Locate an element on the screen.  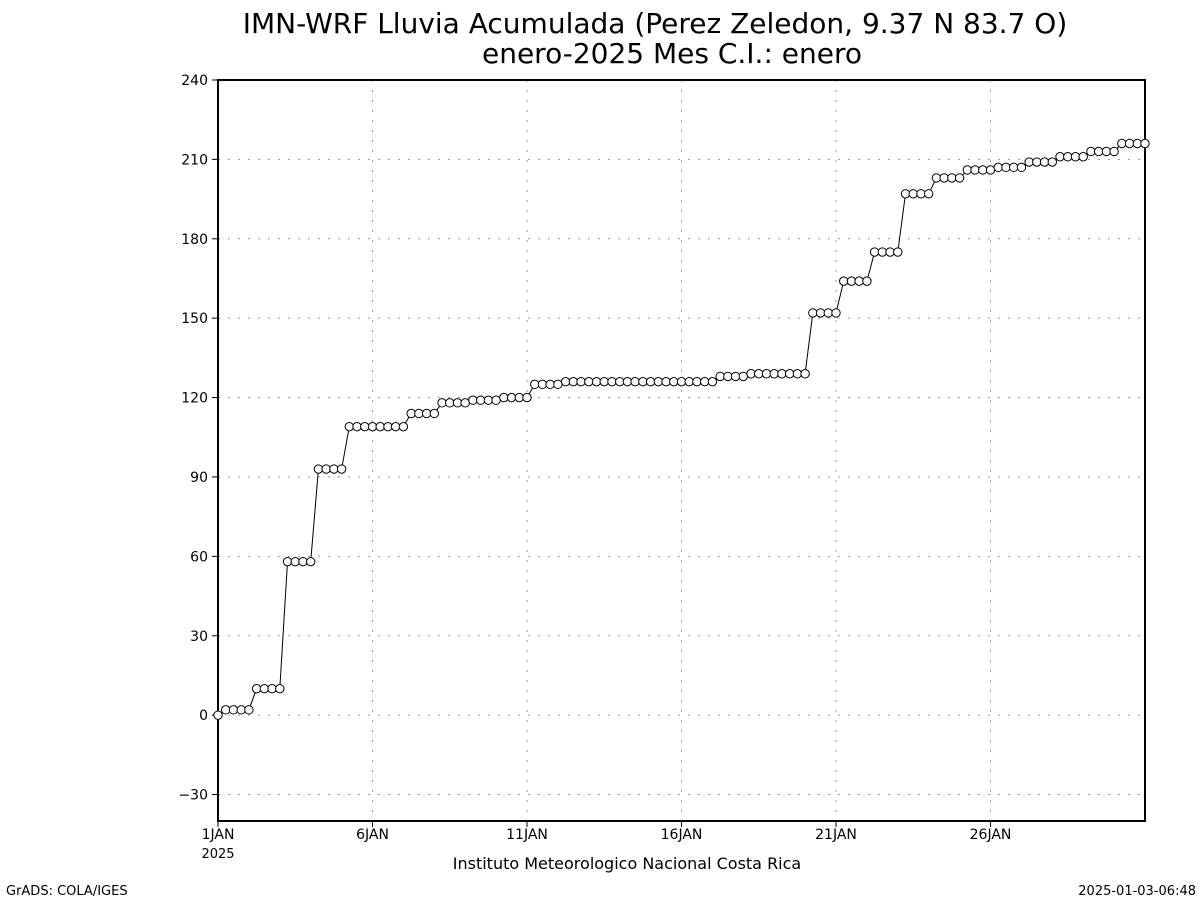
y-tick-label: 210 is located at coordinates (194, 160).